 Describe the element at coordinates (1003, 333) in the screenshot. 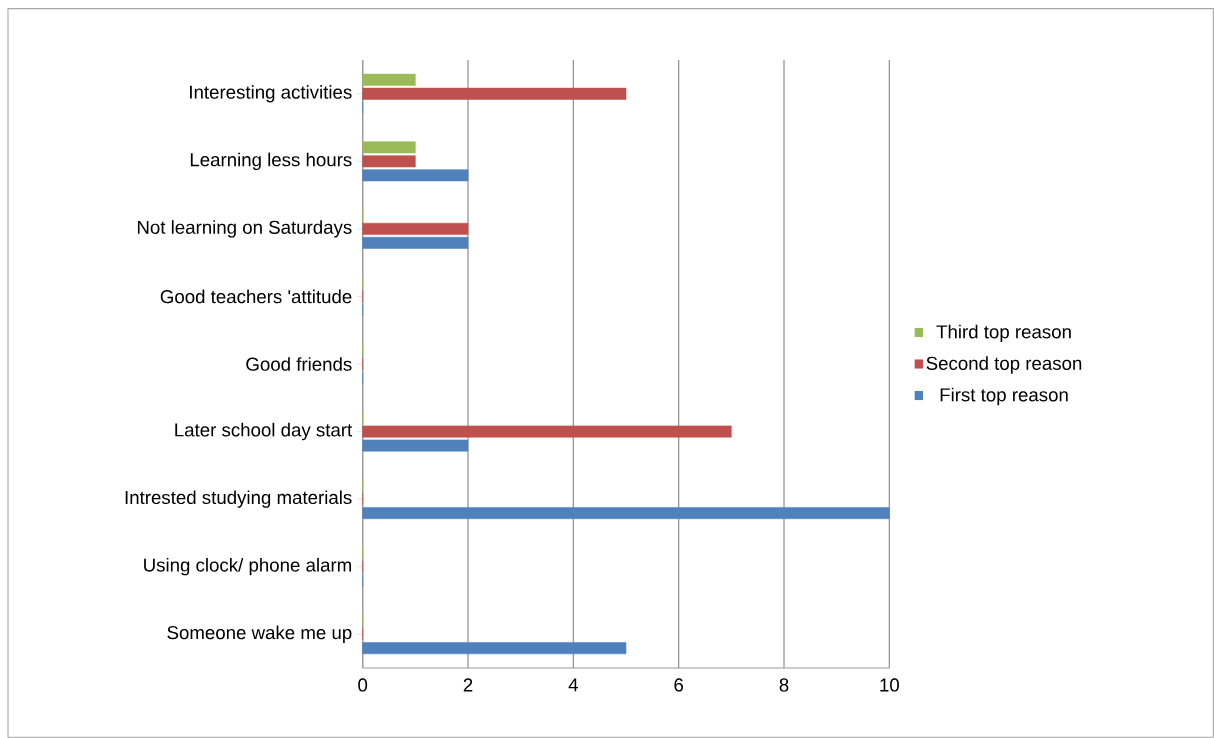

I see `legend-label: Third top reason` at that location.